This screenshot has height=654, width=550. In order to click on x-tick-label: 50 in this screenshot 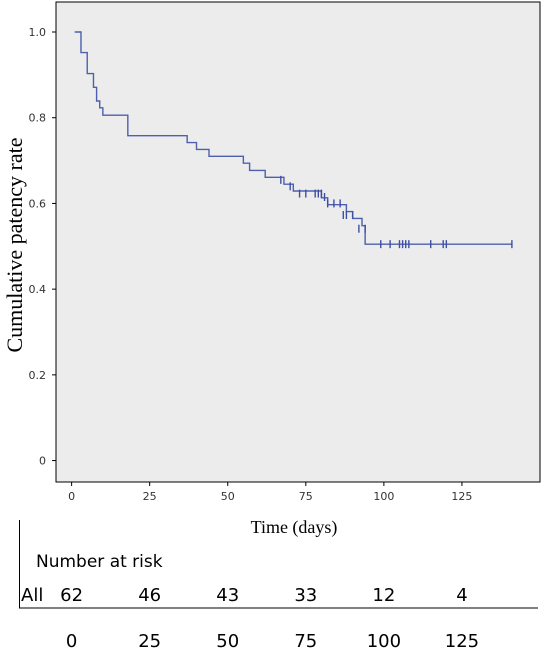, I will do `click(228, 496)`.